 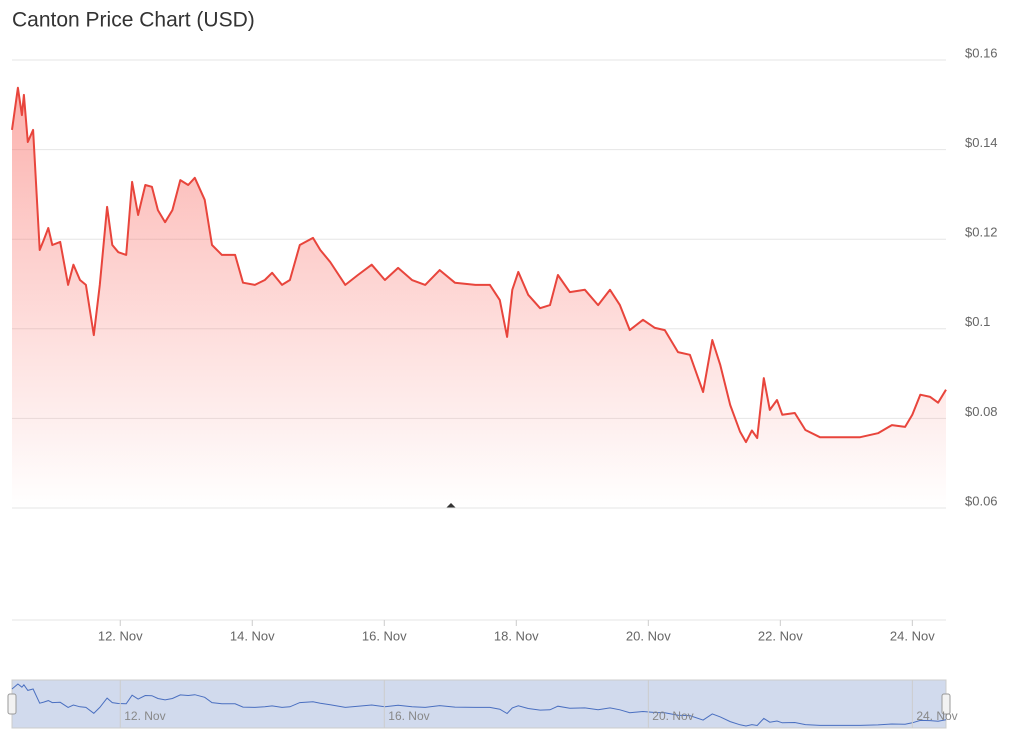 I want to click on x-tick-label: 16. Nov, so click(x=384, y=635).